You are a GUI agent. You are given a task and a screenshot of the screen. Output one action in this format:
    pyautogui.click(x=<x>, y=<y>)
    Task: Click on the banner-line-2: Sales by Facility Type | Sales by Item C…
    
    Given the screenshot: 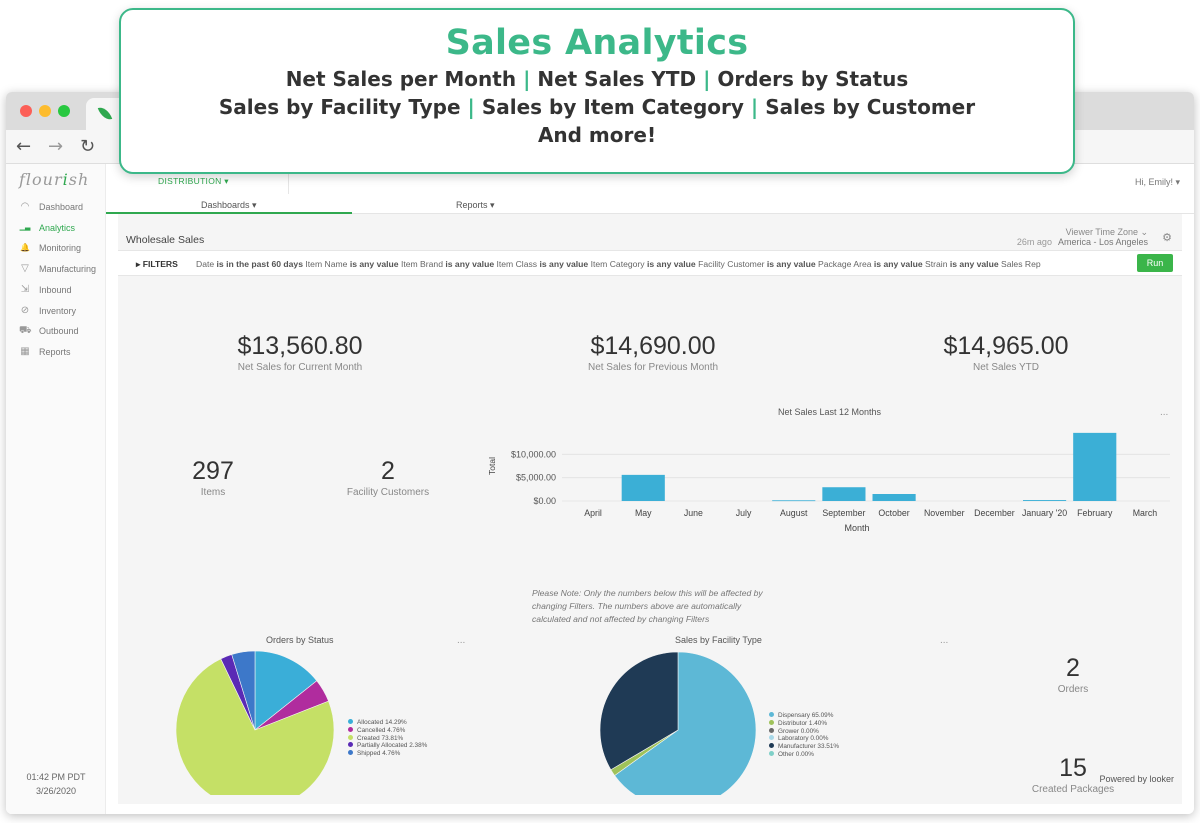 What is the action you would take?
    pyautogui.click(x=597, y=107)
    